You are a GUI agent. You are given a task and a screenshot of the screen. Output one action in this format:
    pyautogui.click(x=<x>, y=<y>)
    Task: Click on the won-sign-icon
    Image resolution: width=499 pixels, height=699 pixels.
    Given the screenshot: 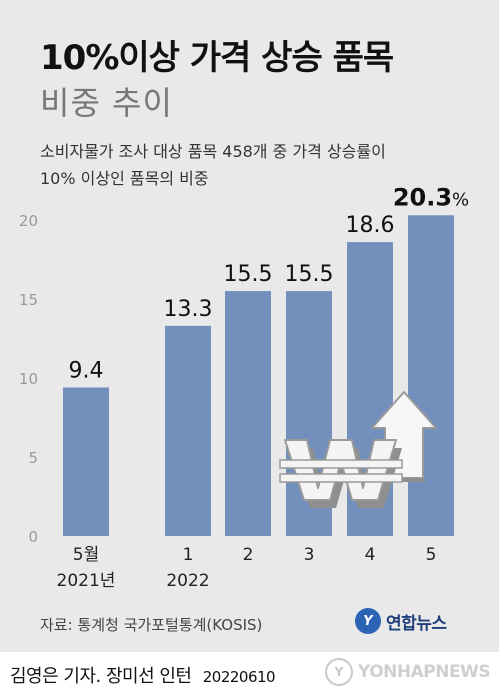 What is the action you would take?
    pyautogui.click(x=341, y=473)
    